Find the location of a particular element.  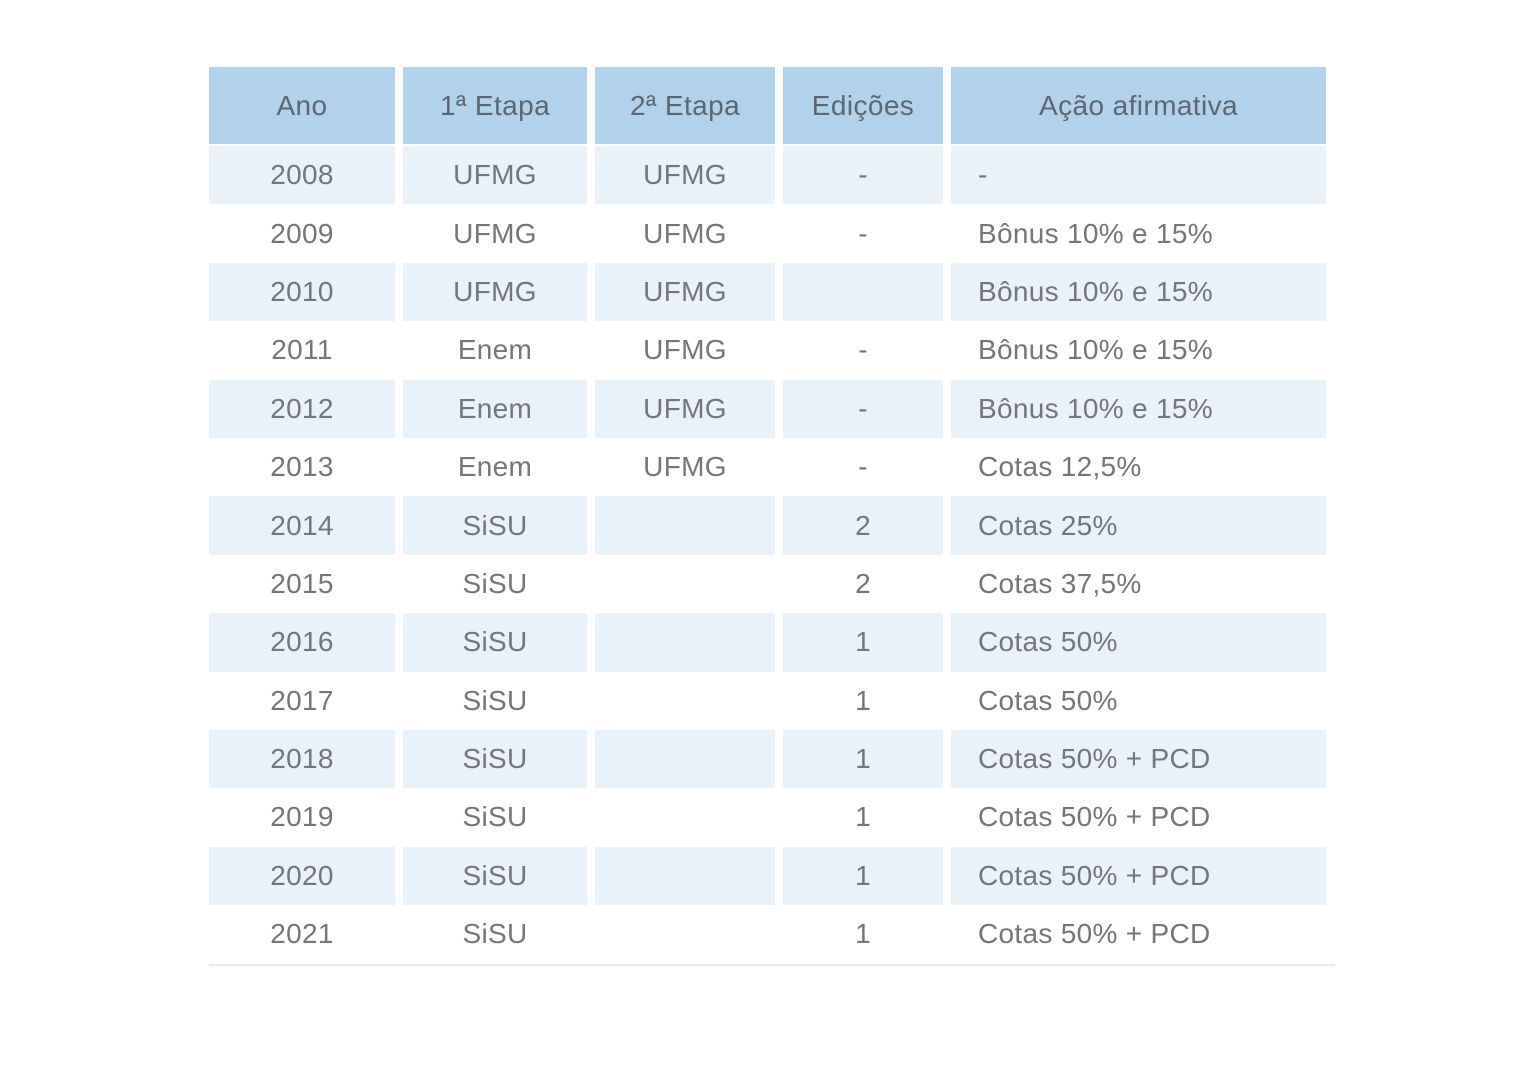

table-row: 2010 UFMG UFMG Bônus 10% e 15% is located at coordinates (767, 292).